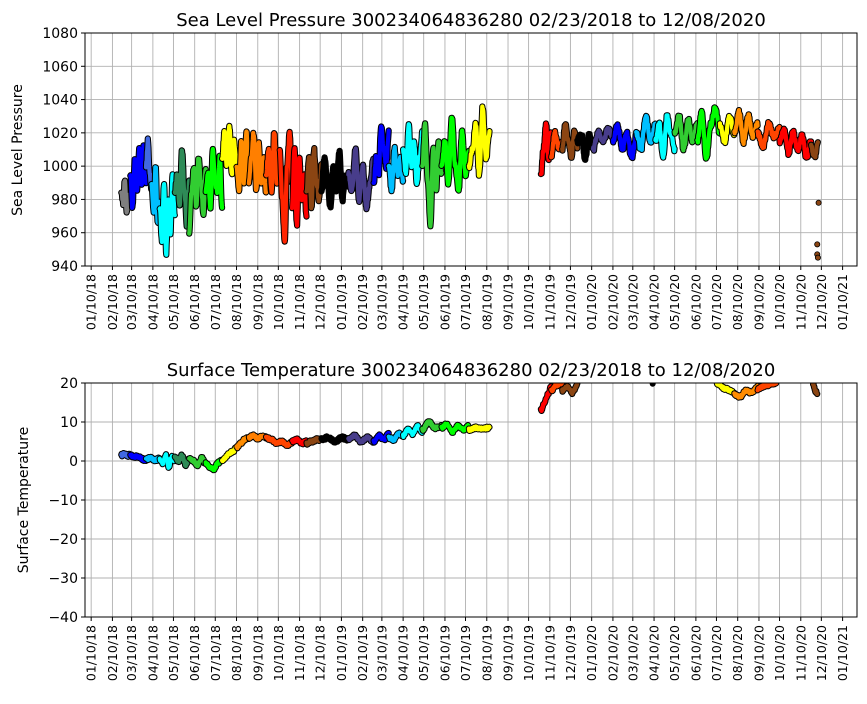  Describe the element at coordinates (64, 234) in the screenshot. I see `pressure-y-tick-label: 960` at that location.